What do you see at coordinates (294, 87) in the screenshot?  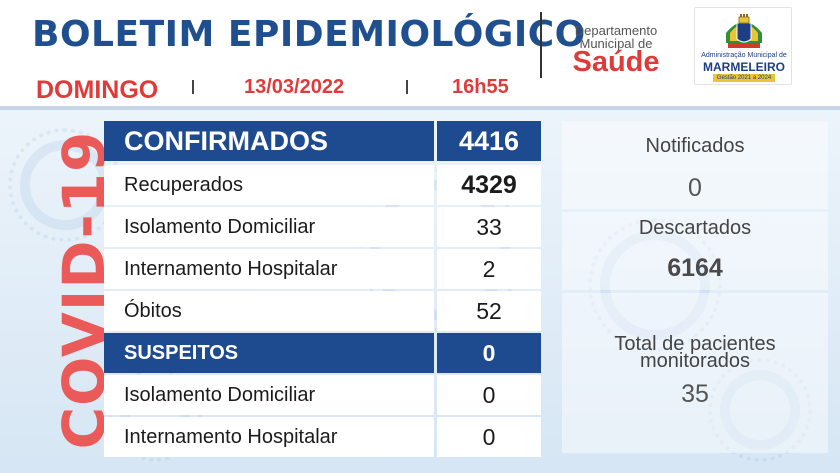 I see `report-date: 13/03/2022` at bounding box center [294, 87].